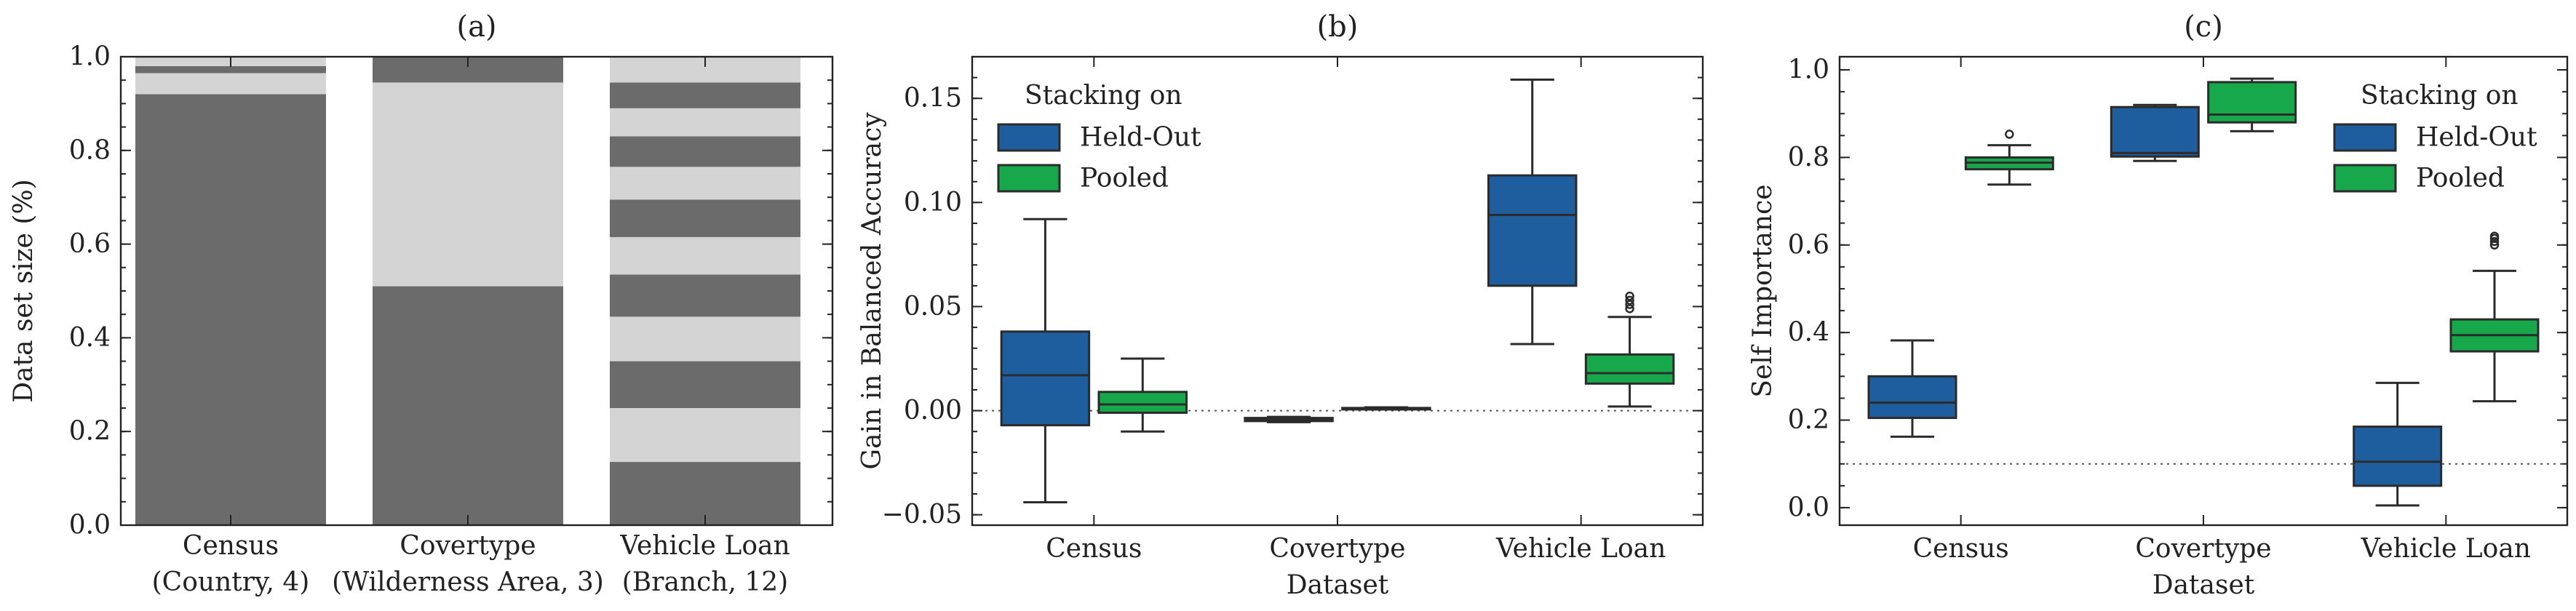  Describe the element at coordinates (872, 291) in the screenshot. I see `y-axis-label: Gain in Balanced Accuracy` at that location.